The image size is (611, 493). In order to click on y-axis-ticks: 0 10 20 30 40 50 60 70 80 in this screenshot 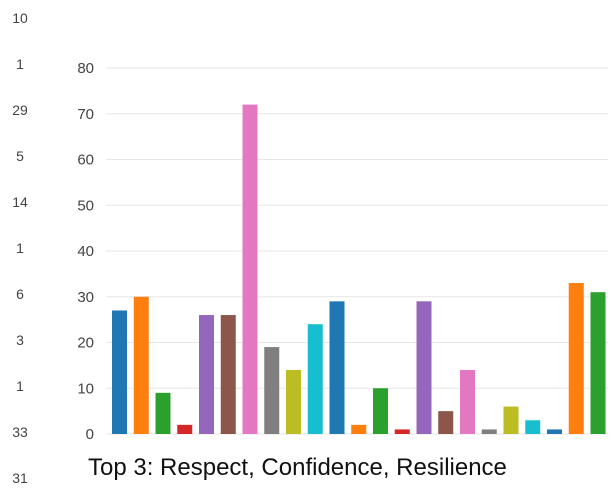, I will do `click(85, 251)`.